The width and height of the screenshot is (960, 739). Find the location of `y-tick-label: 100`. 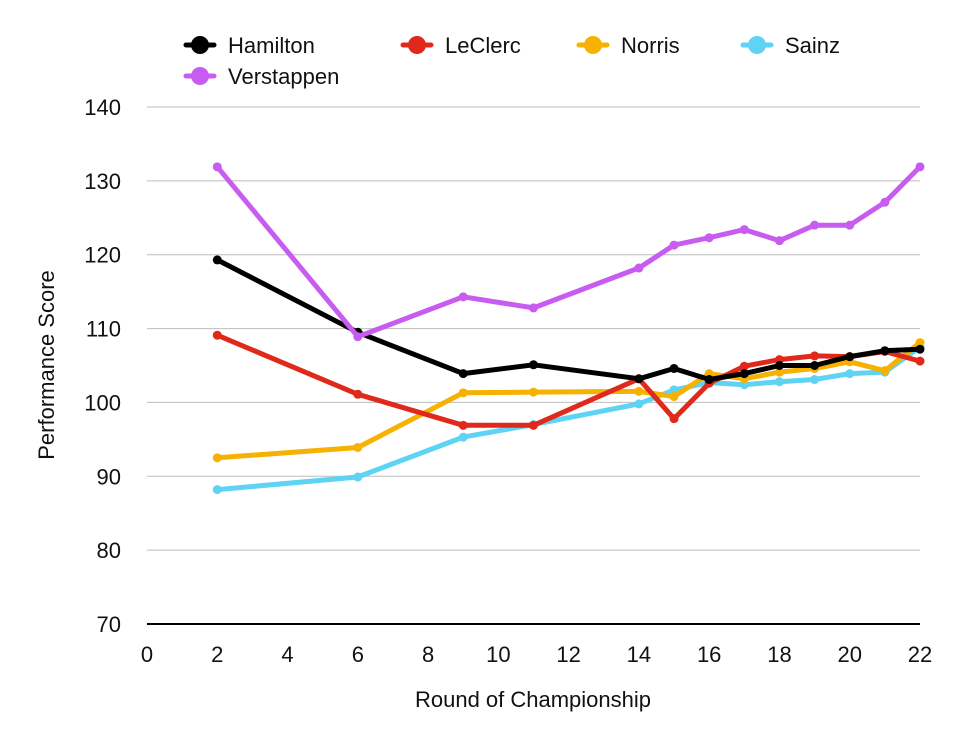

y-tick-label: 100 is located at coordinates (102, 402).